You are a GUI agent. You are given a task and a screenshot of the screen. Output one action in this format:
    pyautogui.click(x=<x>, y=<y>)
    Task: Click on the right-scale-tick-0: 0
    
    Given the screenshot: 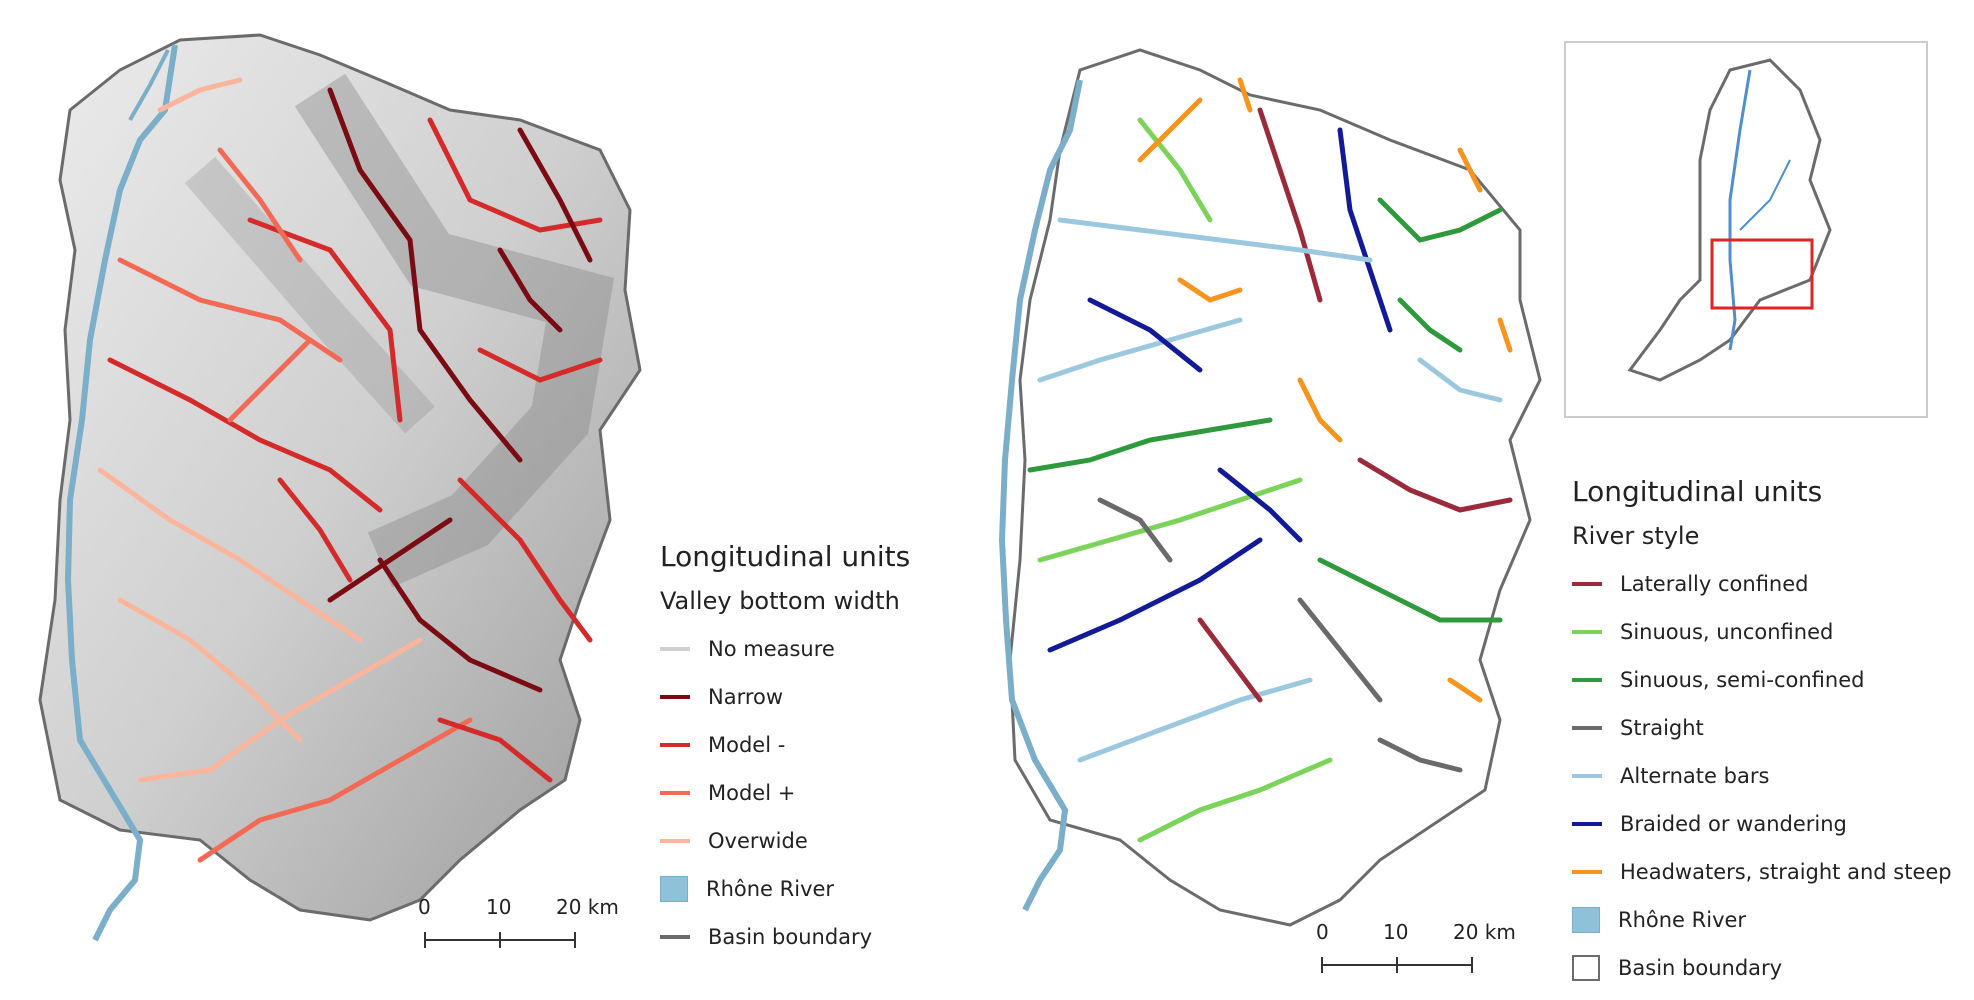 What is the action you would take?
    pyautogui.click(x=1322, y=932)
    